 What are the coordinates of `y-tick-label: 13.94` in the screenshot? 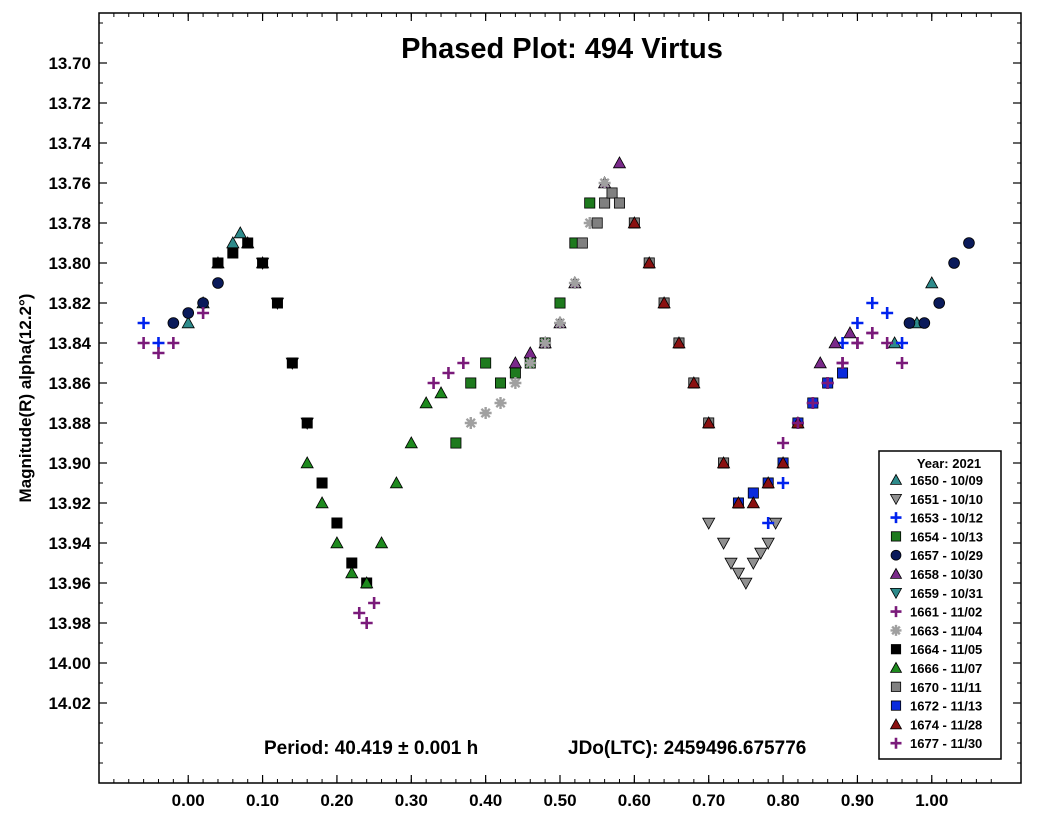 It's located at (69, 543).